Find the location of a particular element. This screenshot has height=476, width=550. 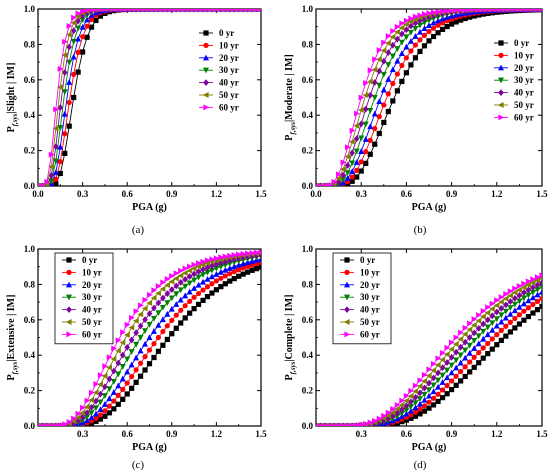

y-tick-label: 0.2 is located at coordinates (30, 151).